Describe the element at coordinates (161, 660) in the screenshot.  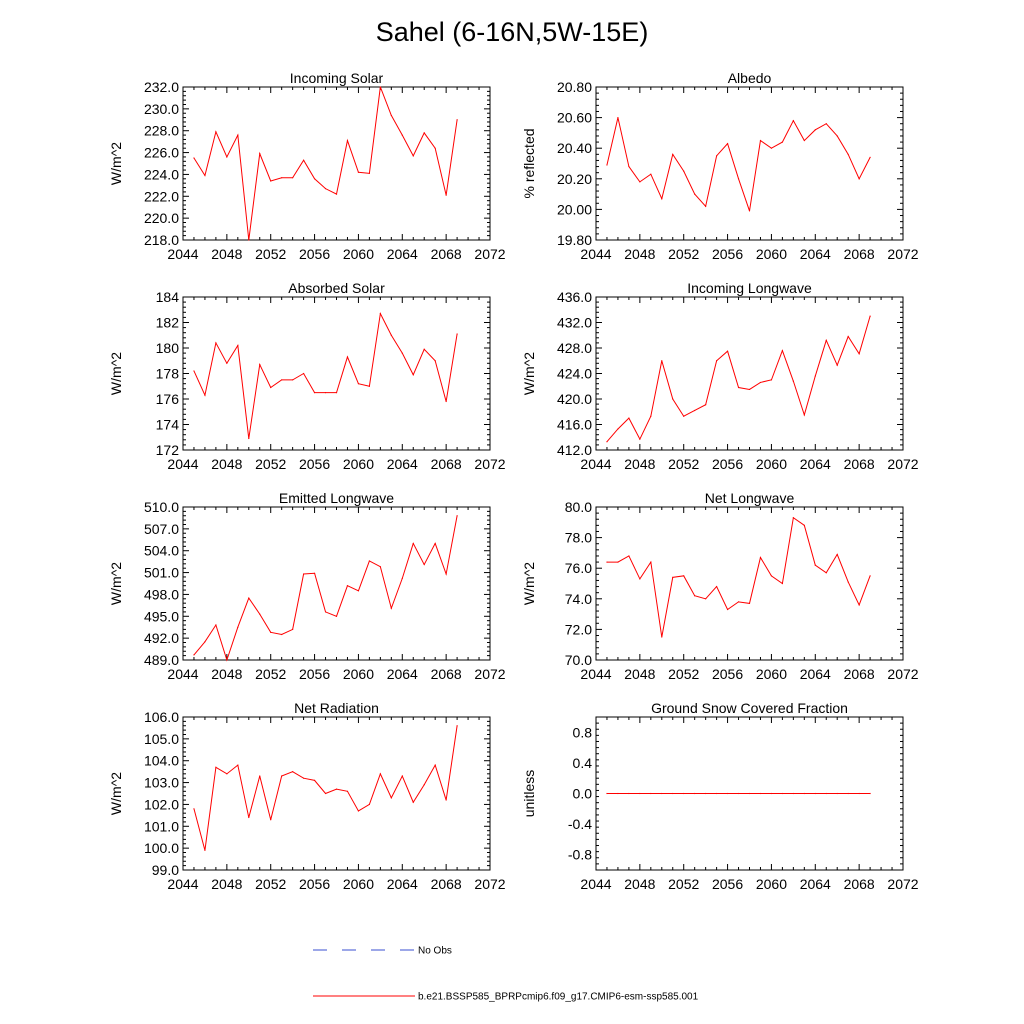
I see `y-tick-label: 489.0` at that location.